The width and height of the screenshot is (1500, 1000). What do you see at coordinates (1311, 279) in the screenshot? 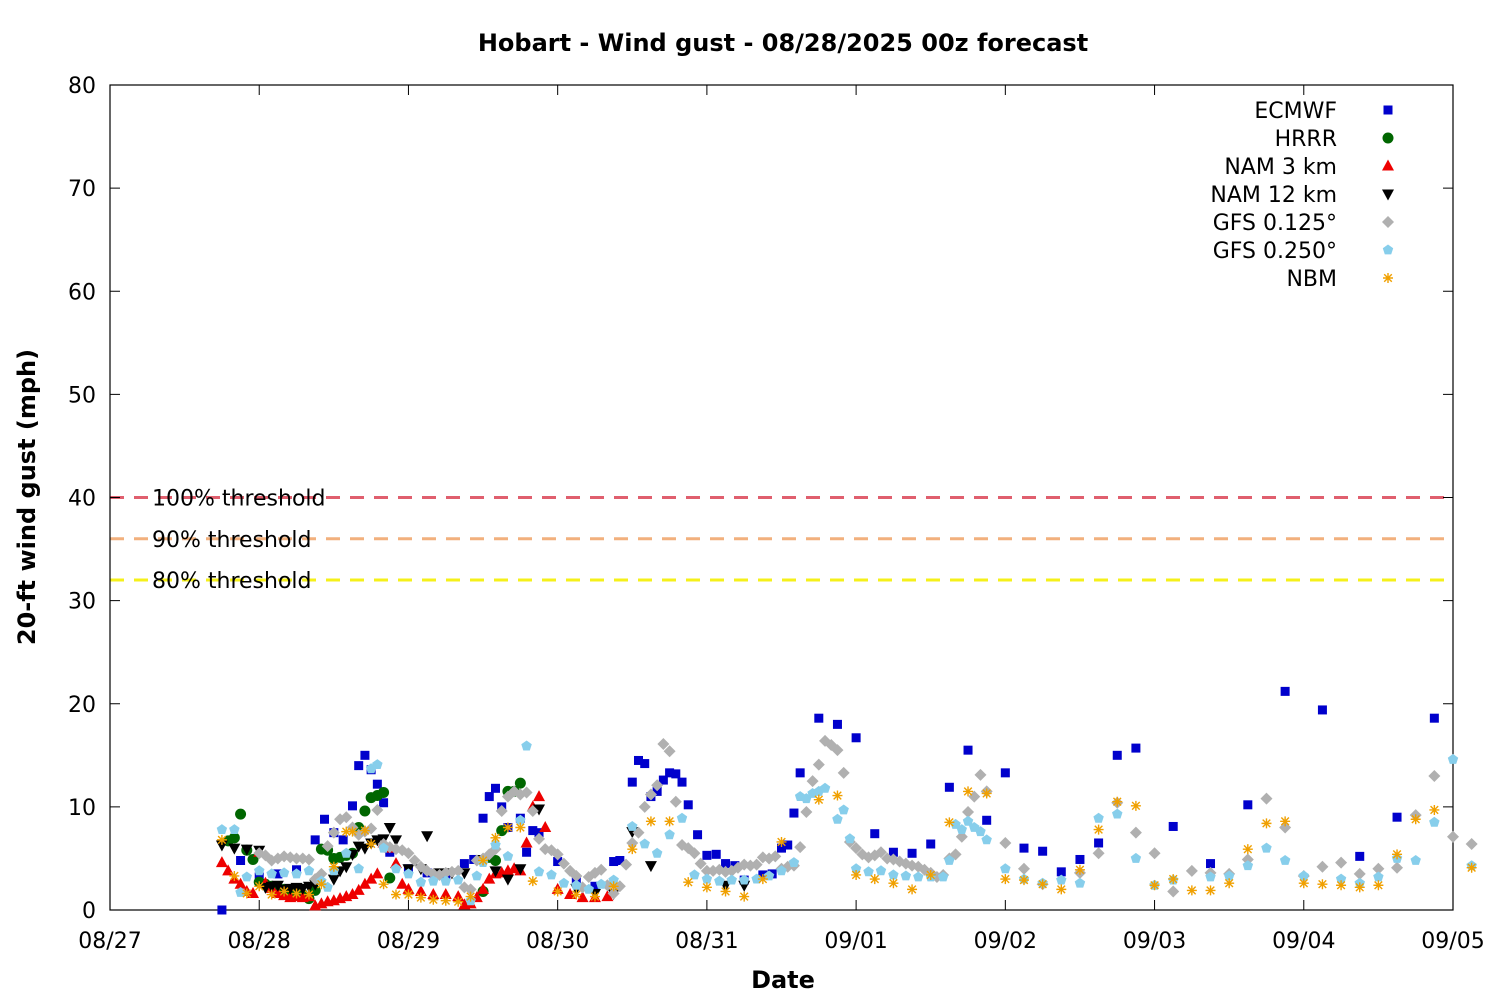
I see `legend-label: NBM` at bounding box center [1311, 279].